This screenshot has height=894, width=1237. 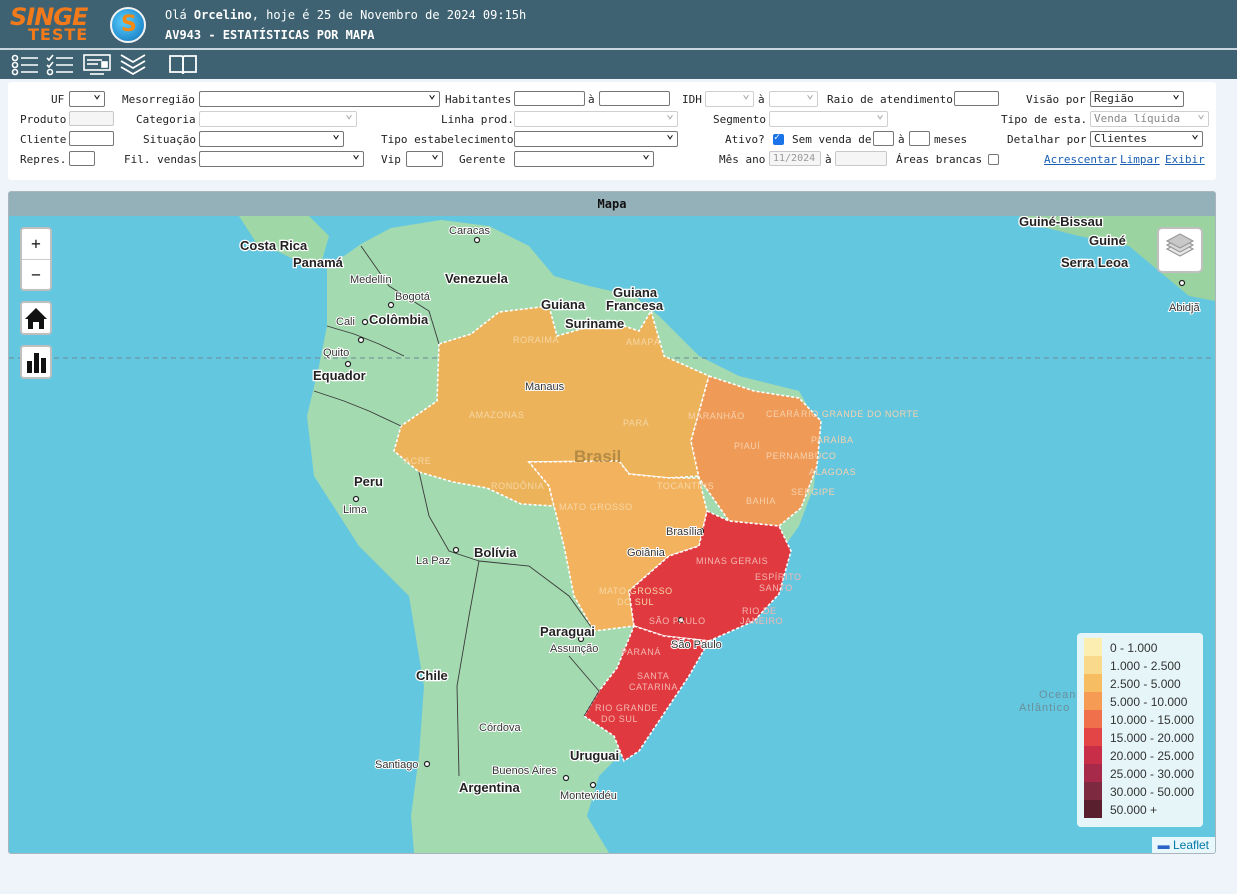 What do you see at coordinates (594, 323) in the screenshot?
I see `label-suriname: Suriname` at bounding box center [594, 323].